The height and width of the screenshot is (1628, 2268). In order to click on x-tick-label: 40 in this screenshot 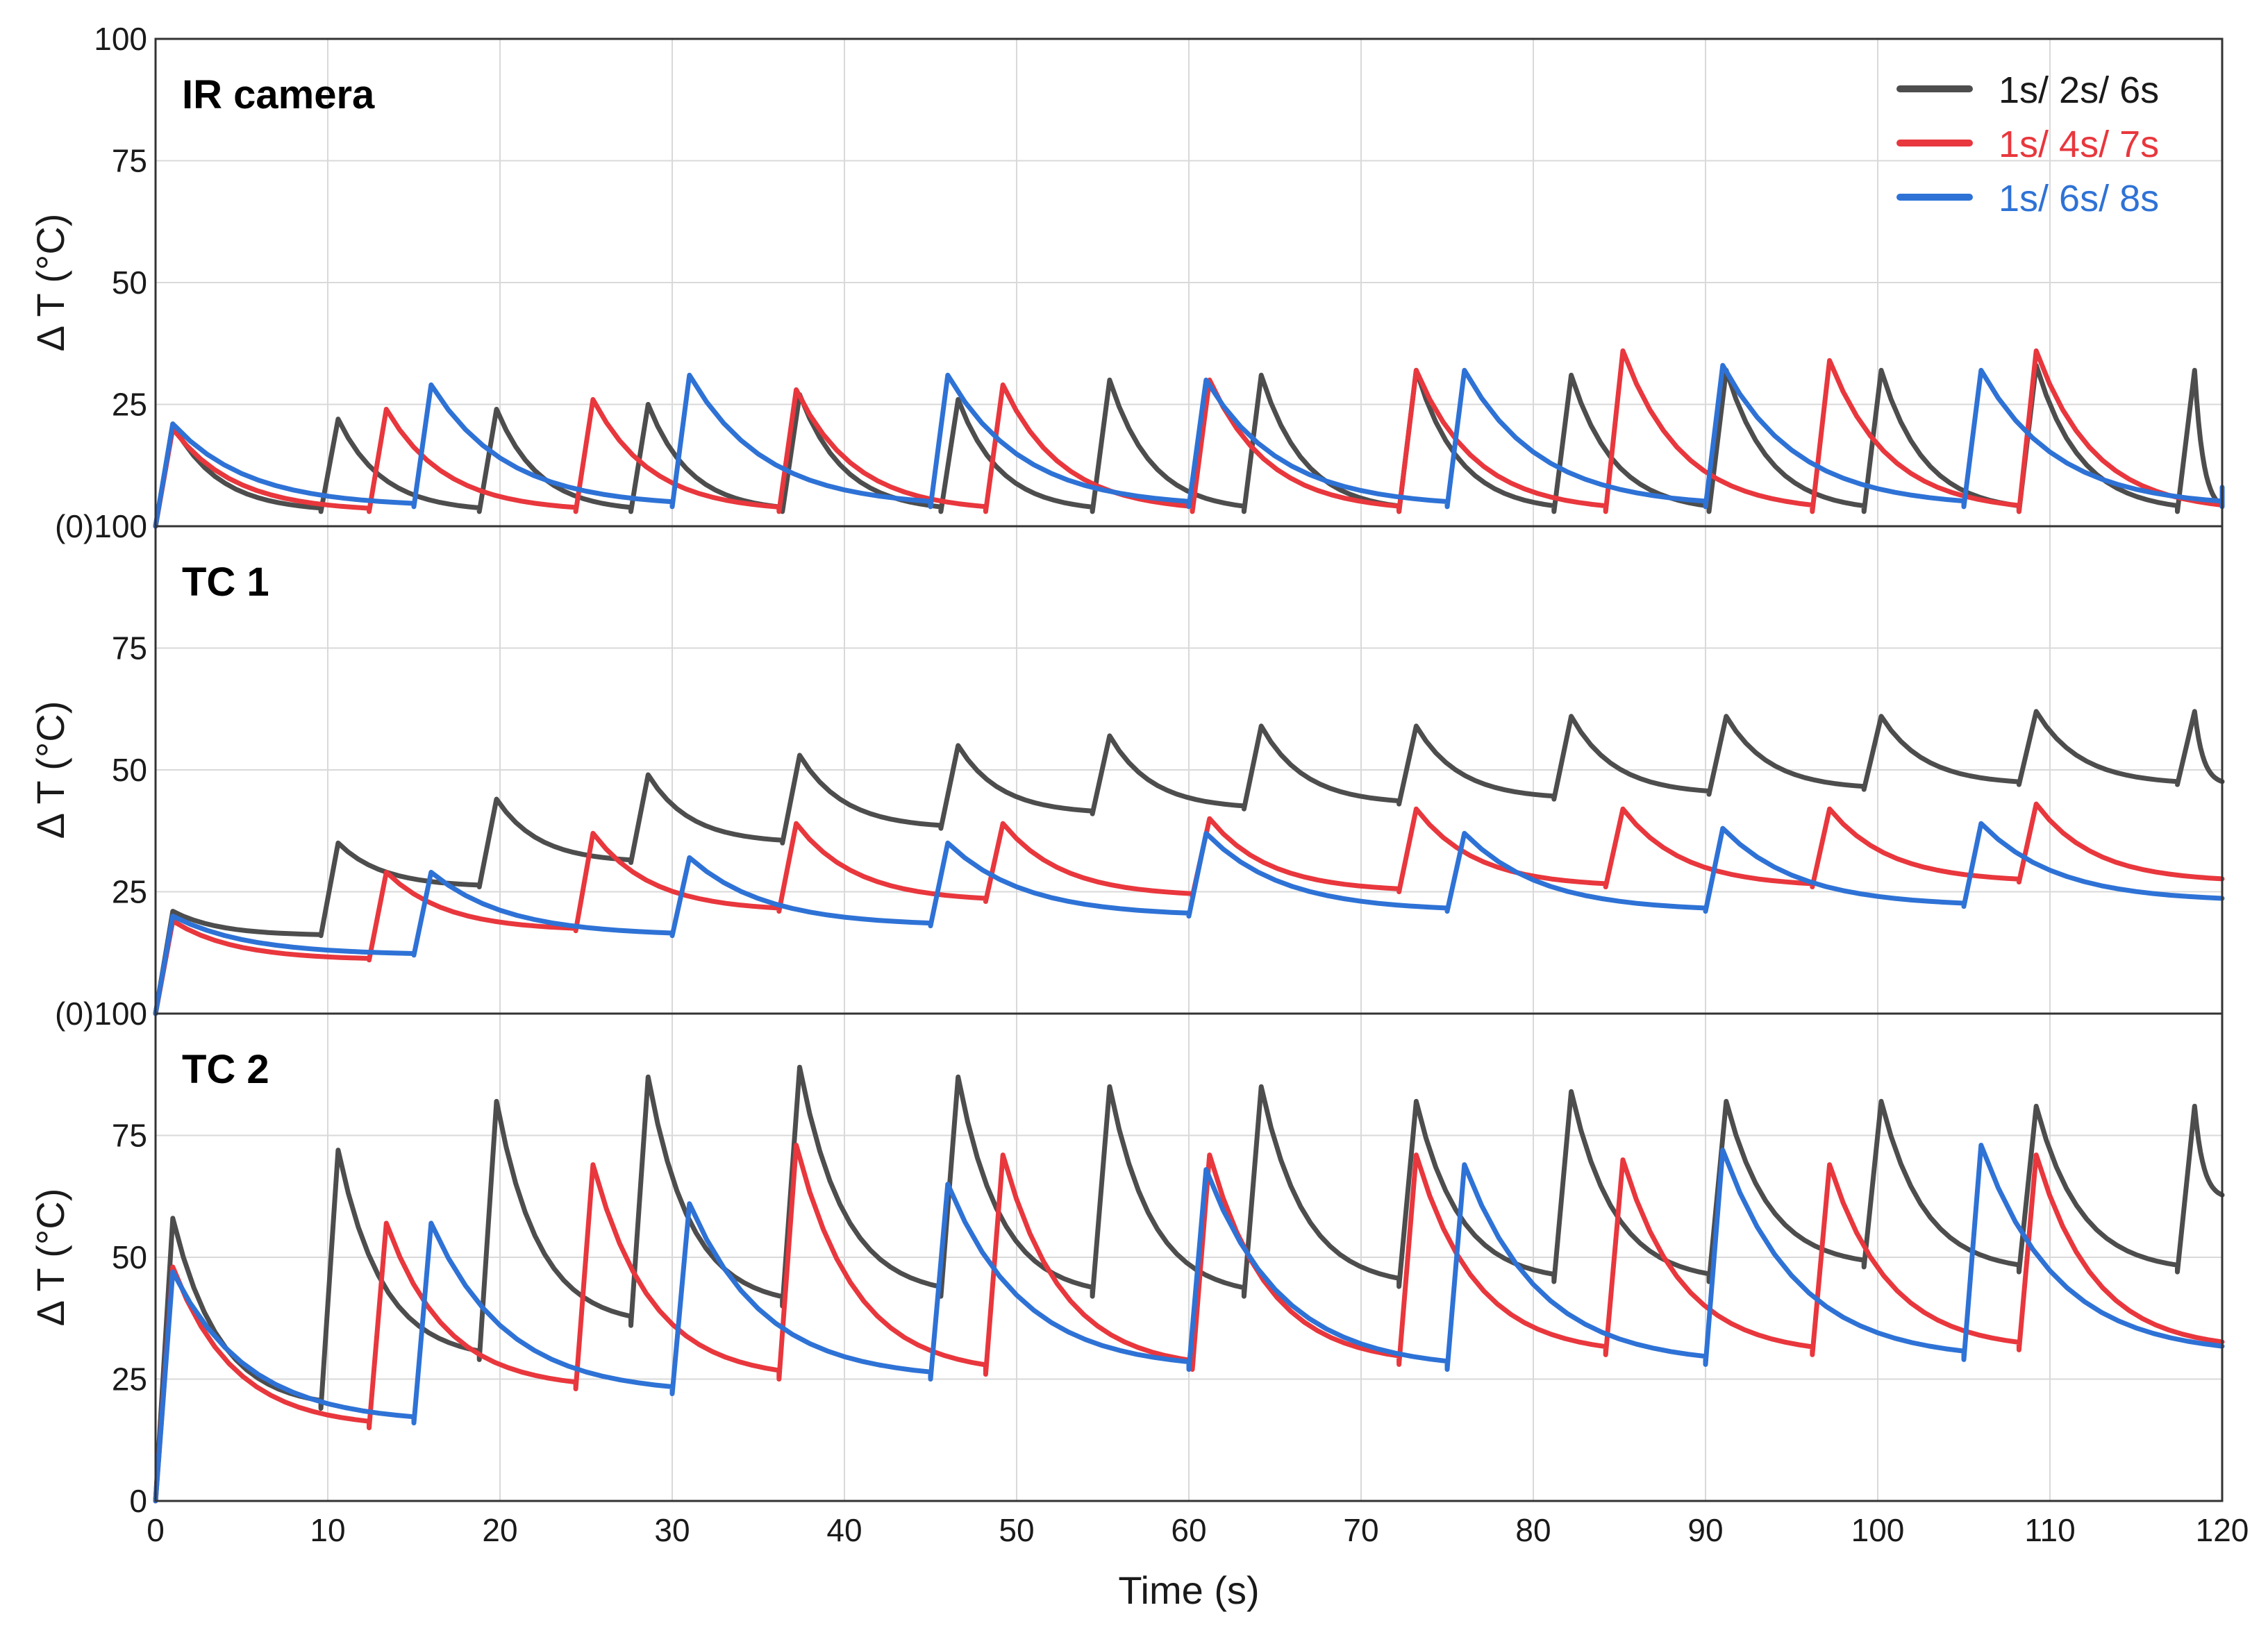, I will do `click(844, 1530)`.